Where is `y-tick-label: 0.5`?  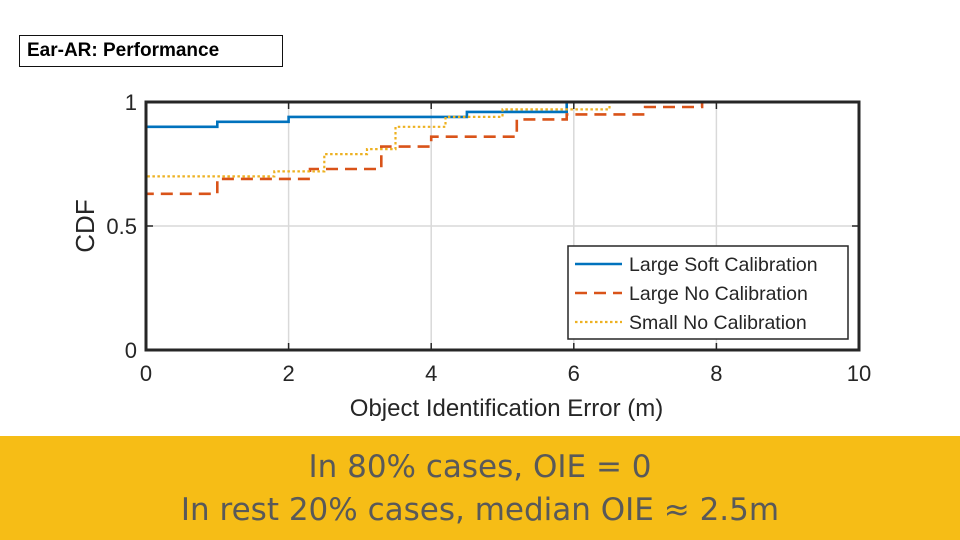 y-tick-label: 0.5 is located at coordinates (121, 226).